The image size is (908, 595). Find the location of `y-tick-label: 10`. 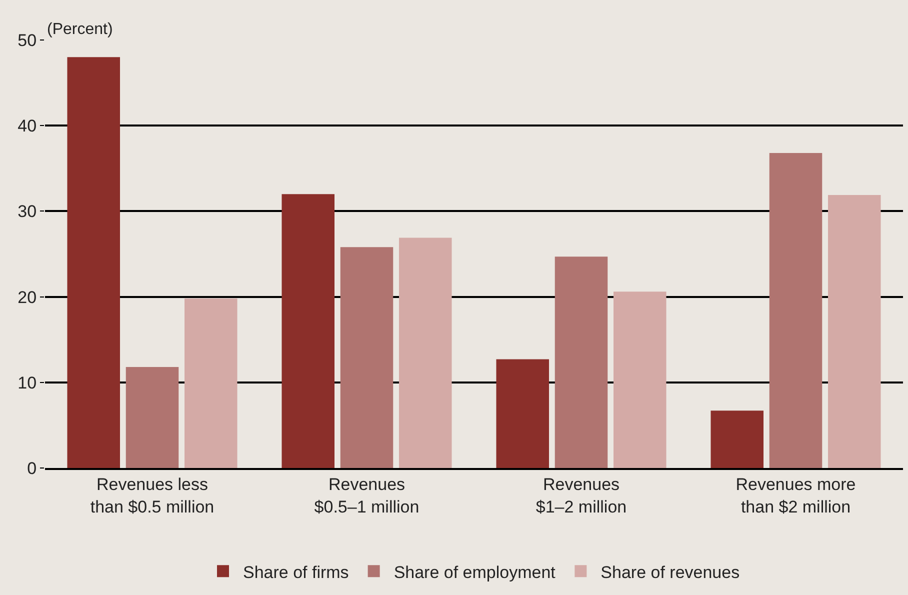

y-tick-label: 10 is located at coordinates (27, 382).